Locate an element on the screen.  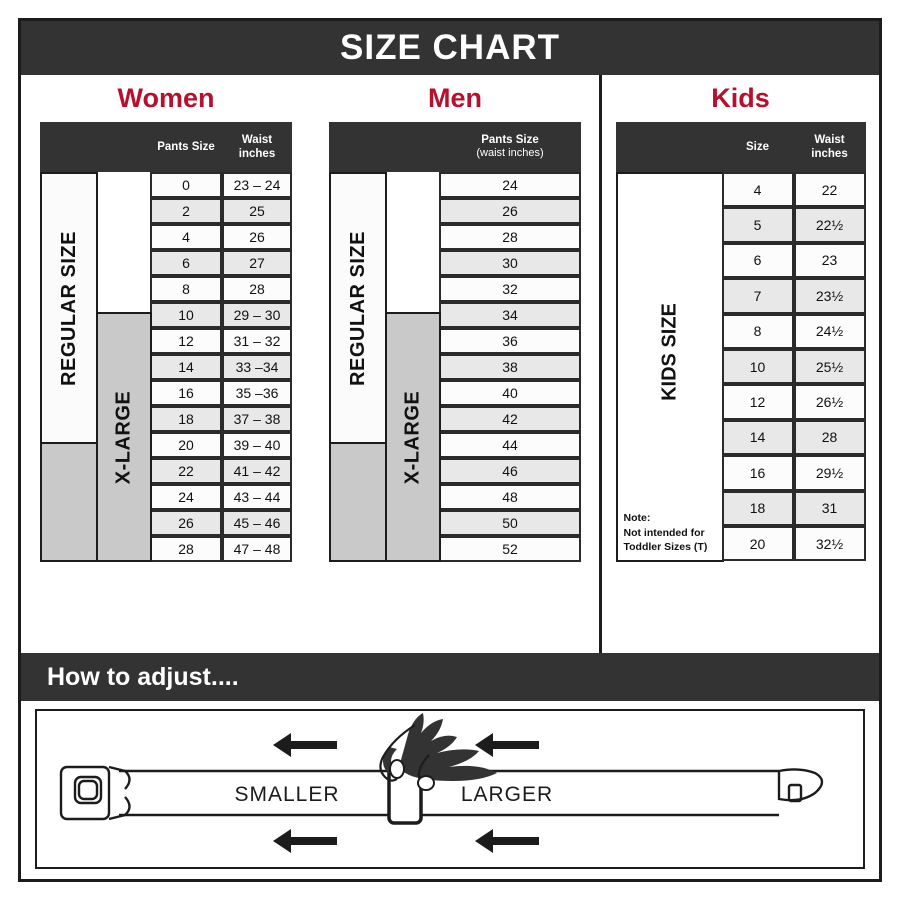
table-cell-size: 38 is located at coordinates (510, 367).